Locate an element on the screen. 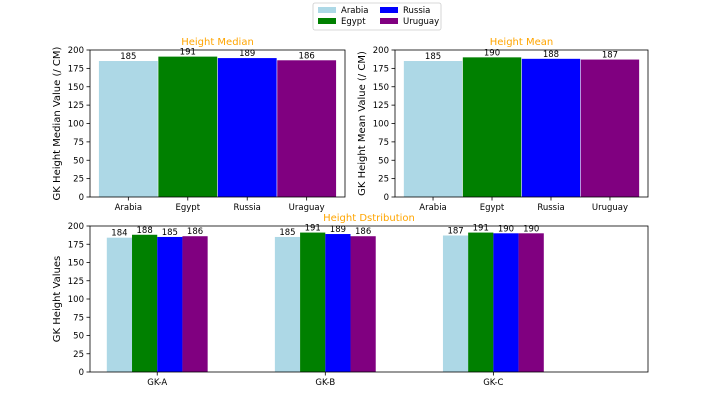 This screenshot has height=418, width=720. bar-egypt-gk-b is located at coordinates (313, 302).